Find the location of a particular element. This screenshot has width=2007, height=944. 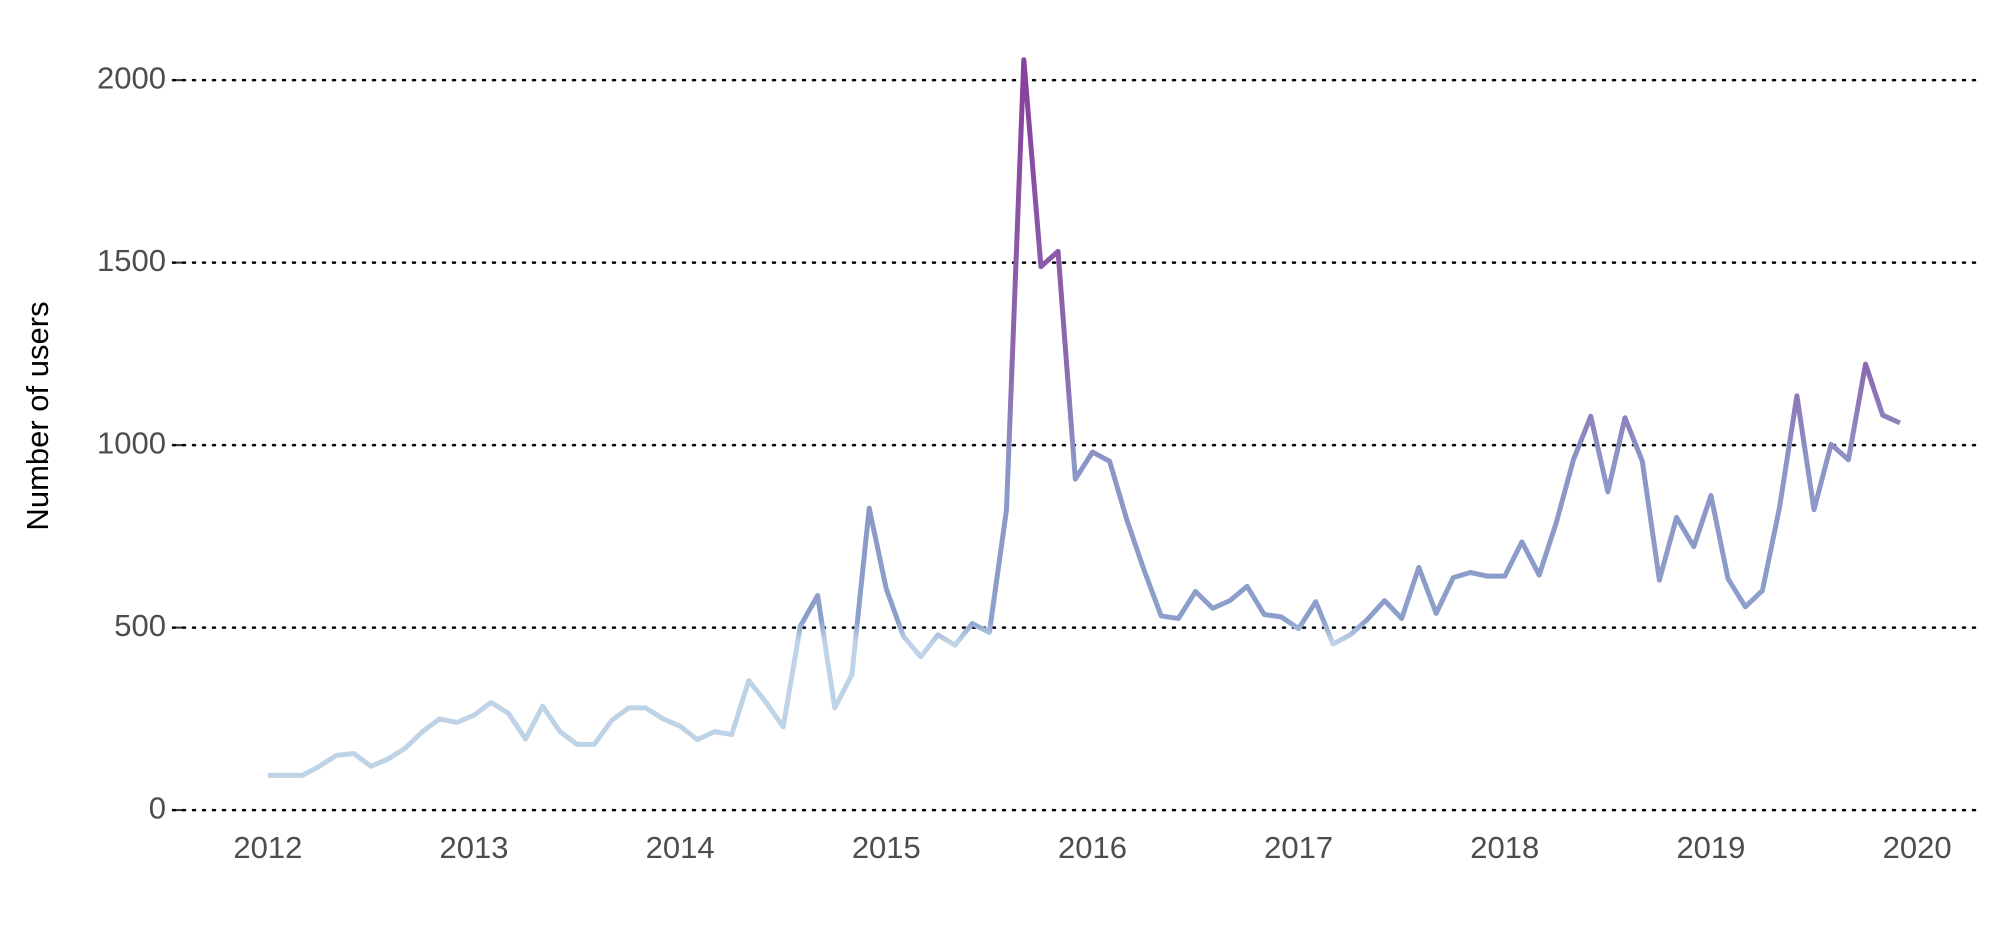

x-tick-label: 2013 is located at coordinates (474, 847).